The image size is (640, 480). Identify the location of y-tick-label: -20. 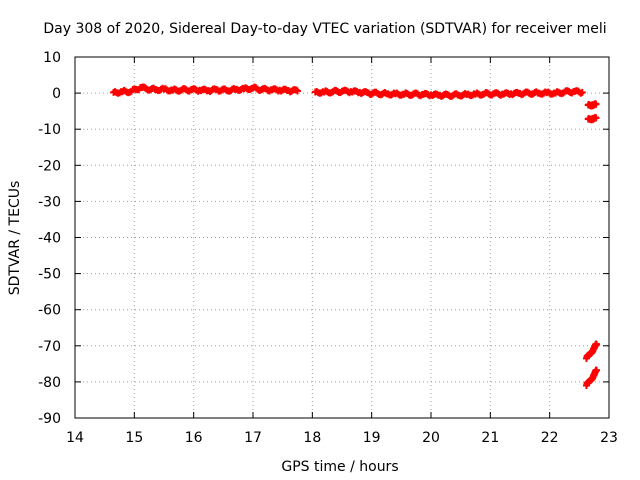
(49, 166).